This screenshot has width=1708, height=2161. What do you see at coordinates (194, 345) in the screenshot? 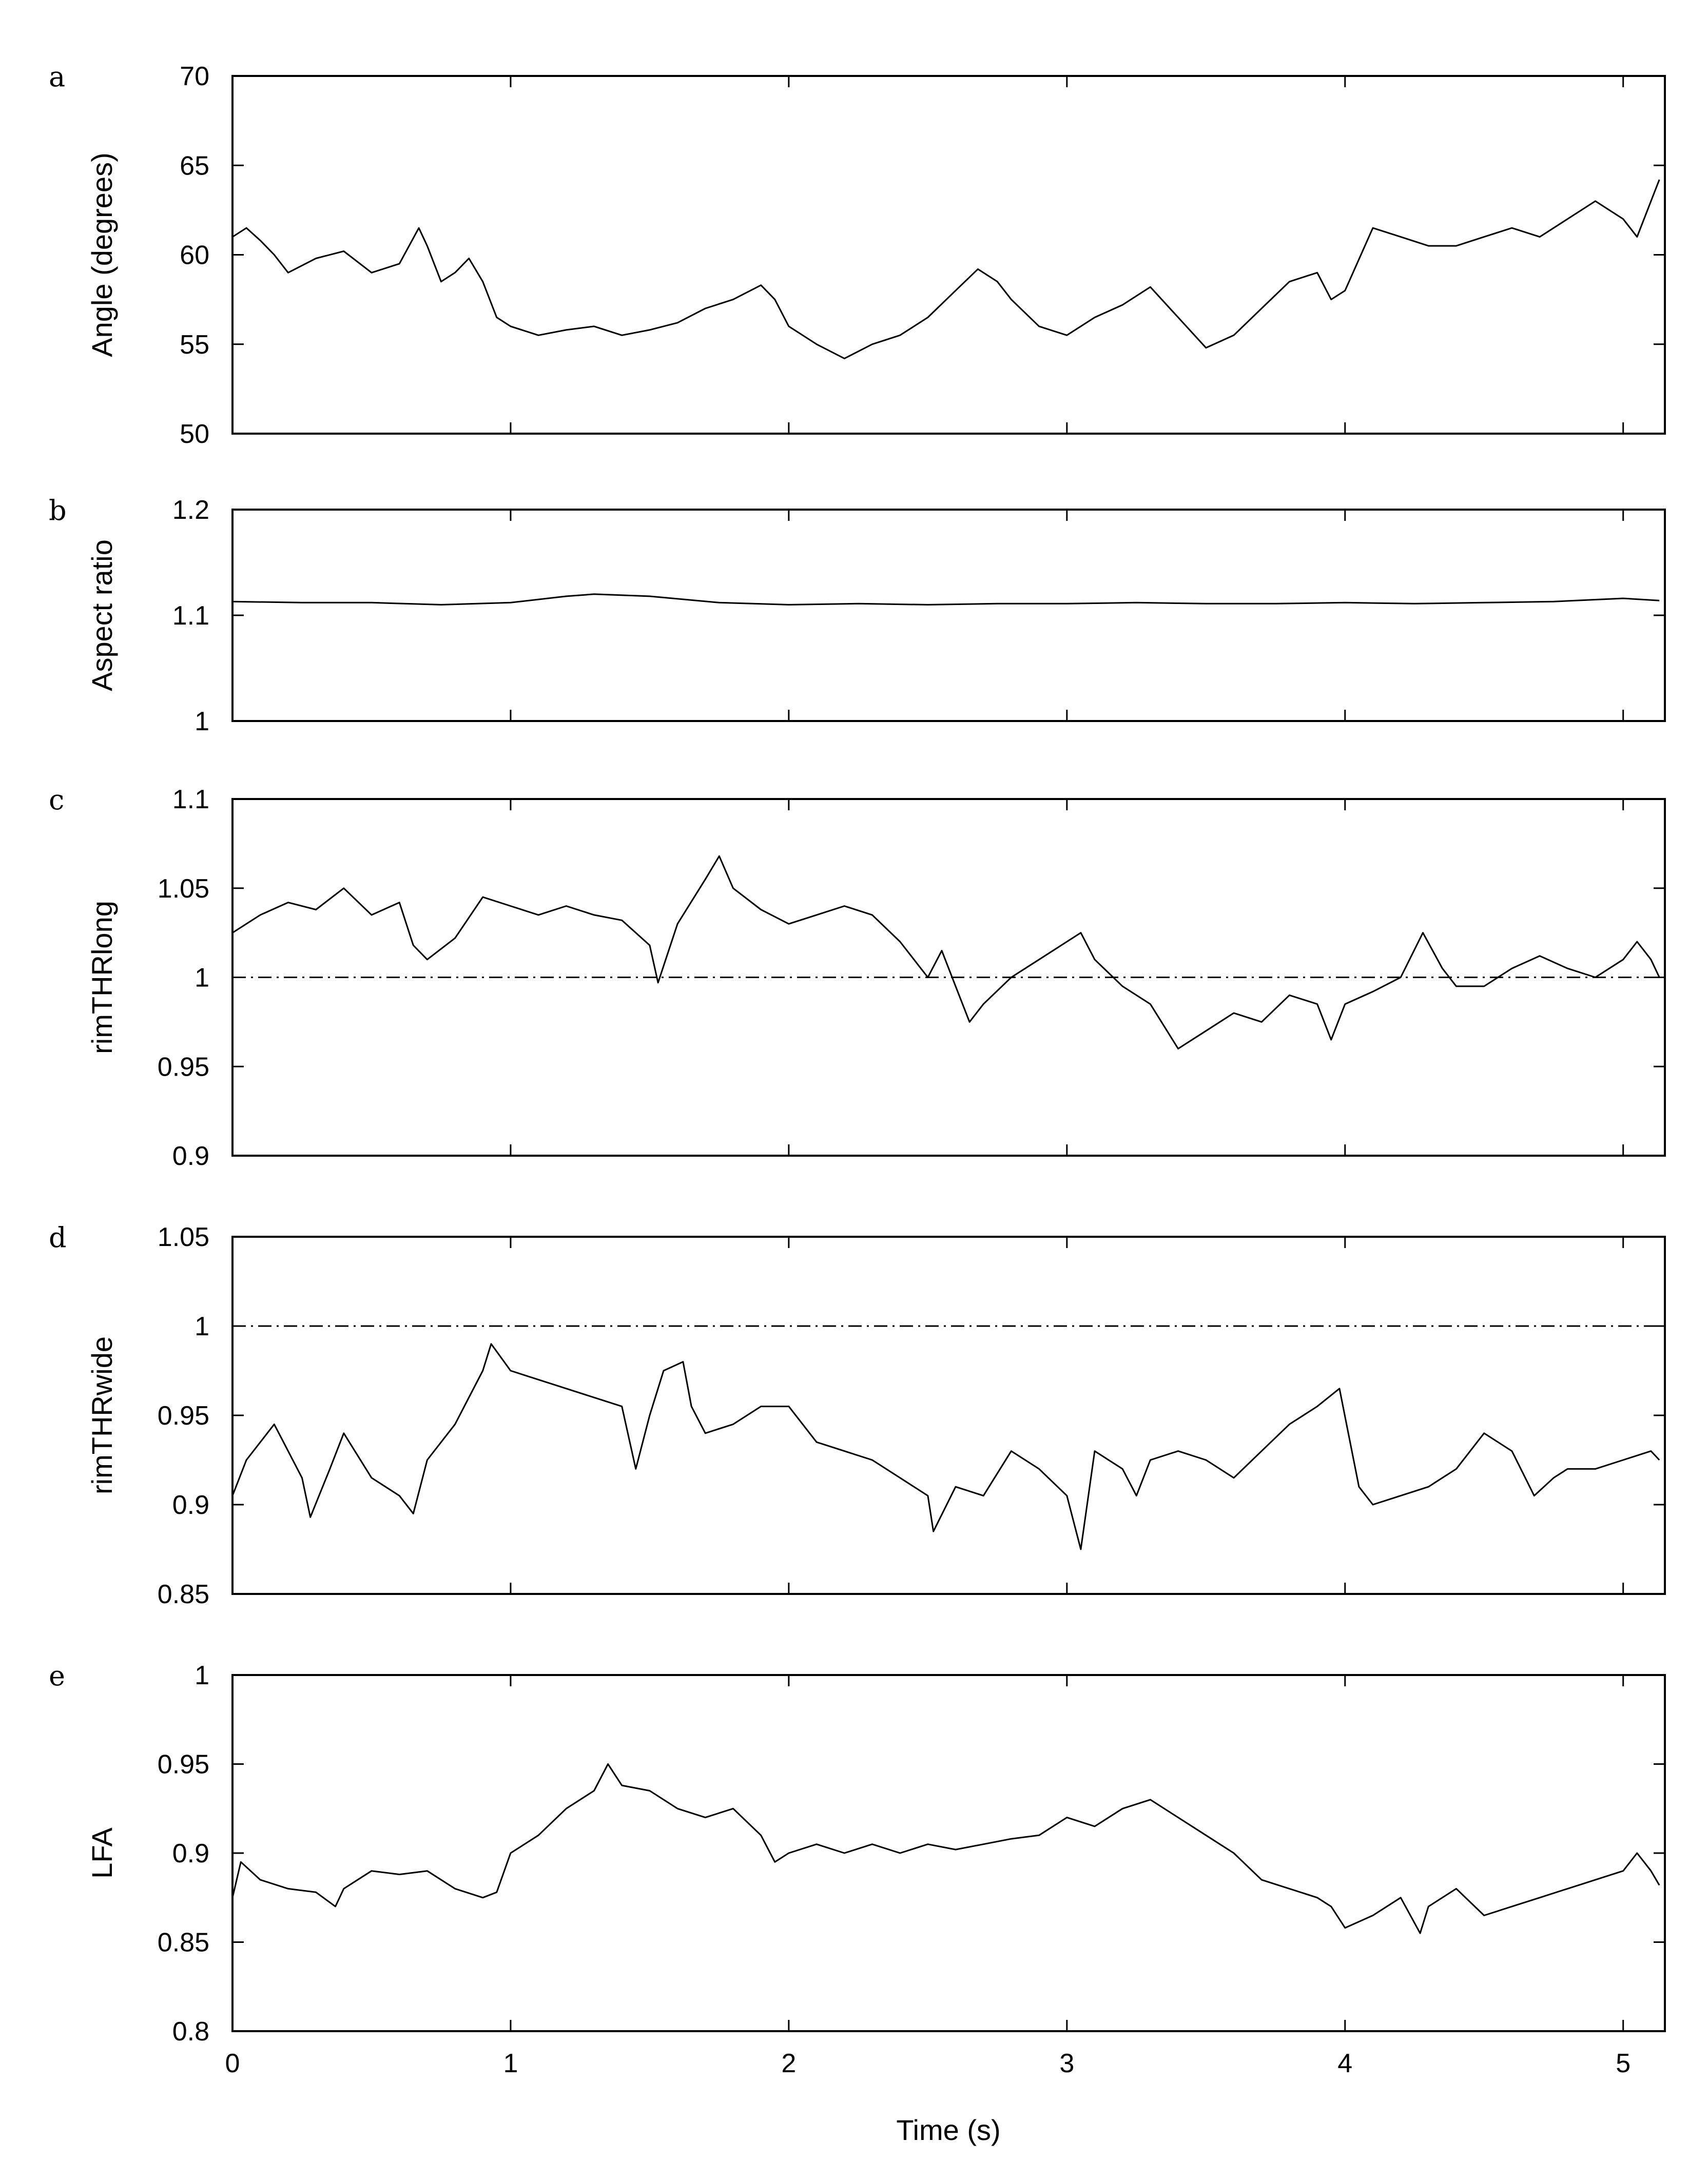
I see `y-tick-label: 55` at bounding box center [194, 345].